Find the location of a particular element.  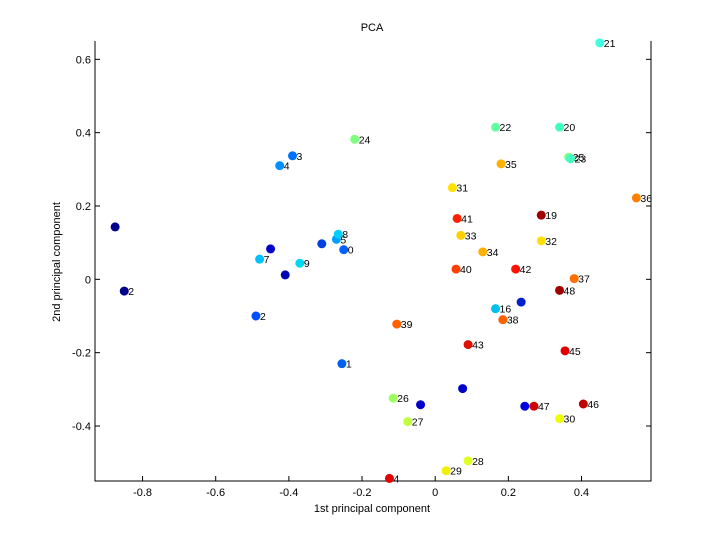

point-label: 24 is located at coordinates (365, 140).